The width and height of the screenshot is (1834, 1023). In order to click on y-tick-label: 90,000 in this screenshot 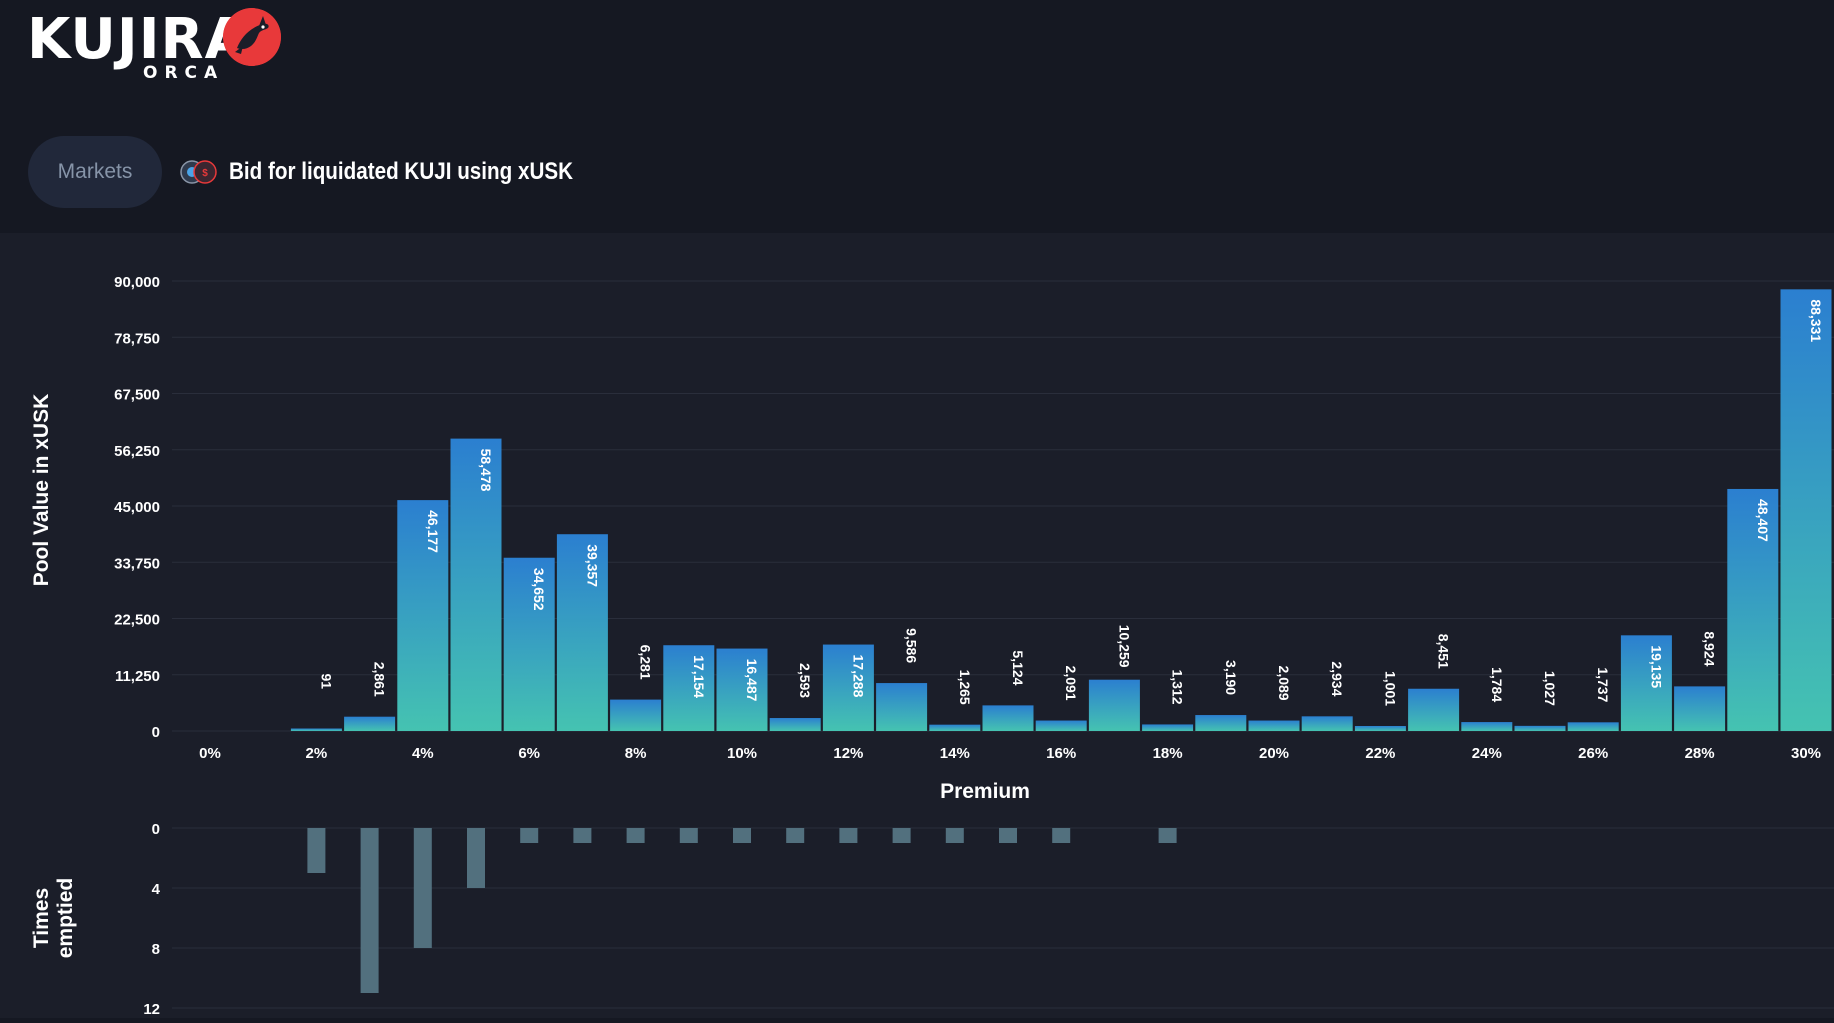, I will do `click(137, 282)`.